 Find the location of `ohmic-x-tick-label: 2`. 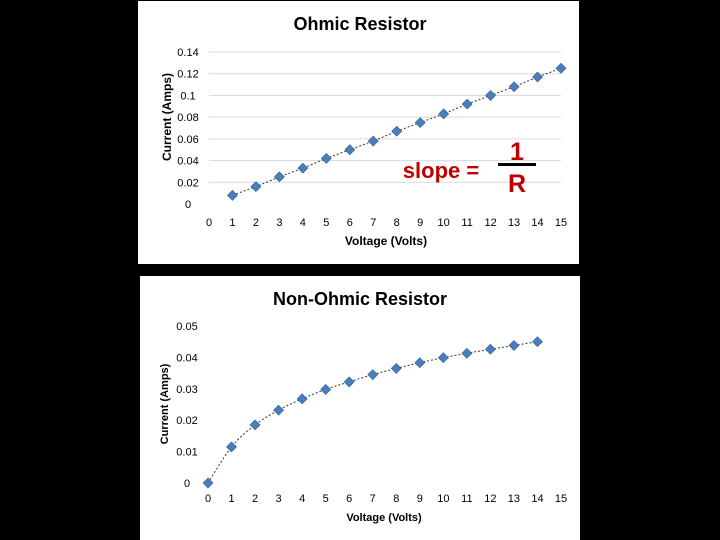

ohmic-x-tick-label: 2 is located at coordinates (256, 223).